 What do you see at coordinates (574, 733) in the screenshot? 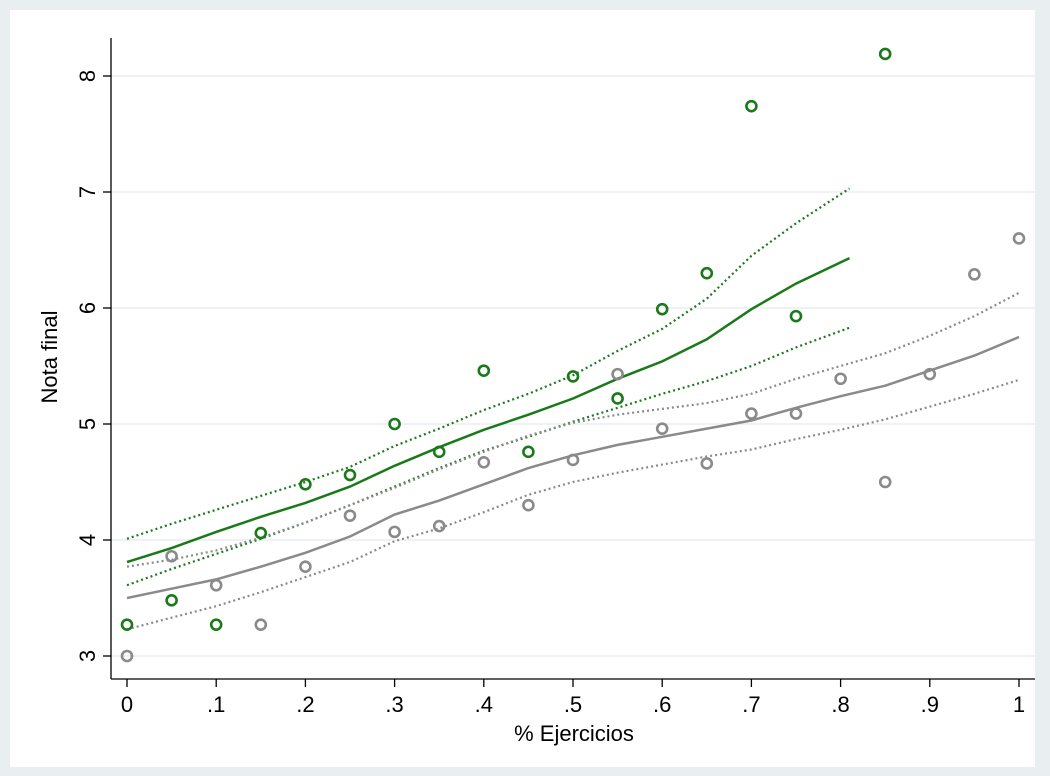
I see `x-axis-label: % Ejercicios` at bounding box center [574, 733].